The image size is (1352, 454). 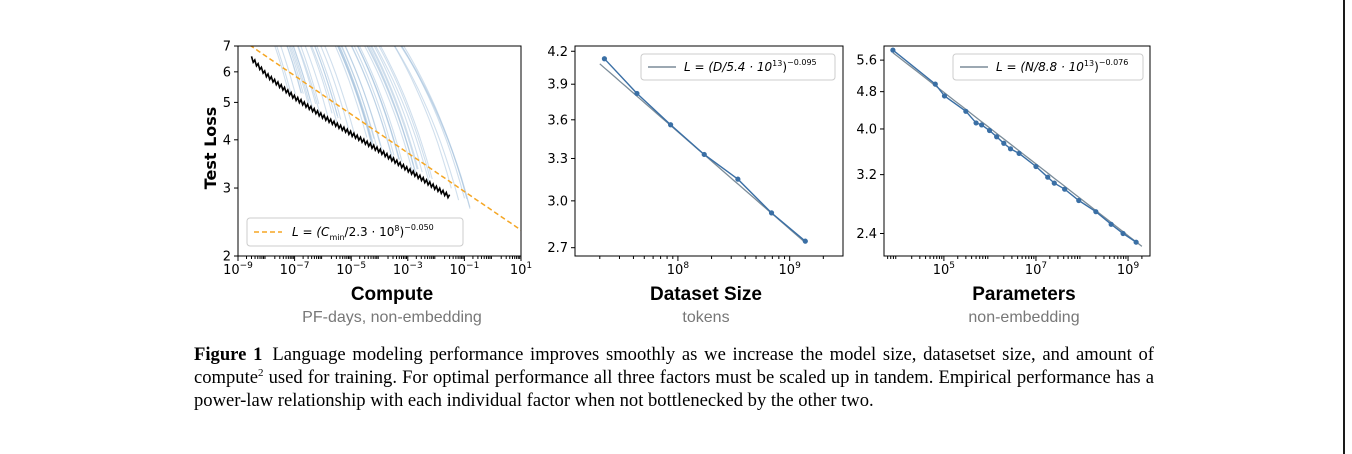 What do you see at coordinates (1023, 317) in the screenshot?
I see `parameters-x-axis-subtitle: non-embedding` at bounding box center [1023, 317].